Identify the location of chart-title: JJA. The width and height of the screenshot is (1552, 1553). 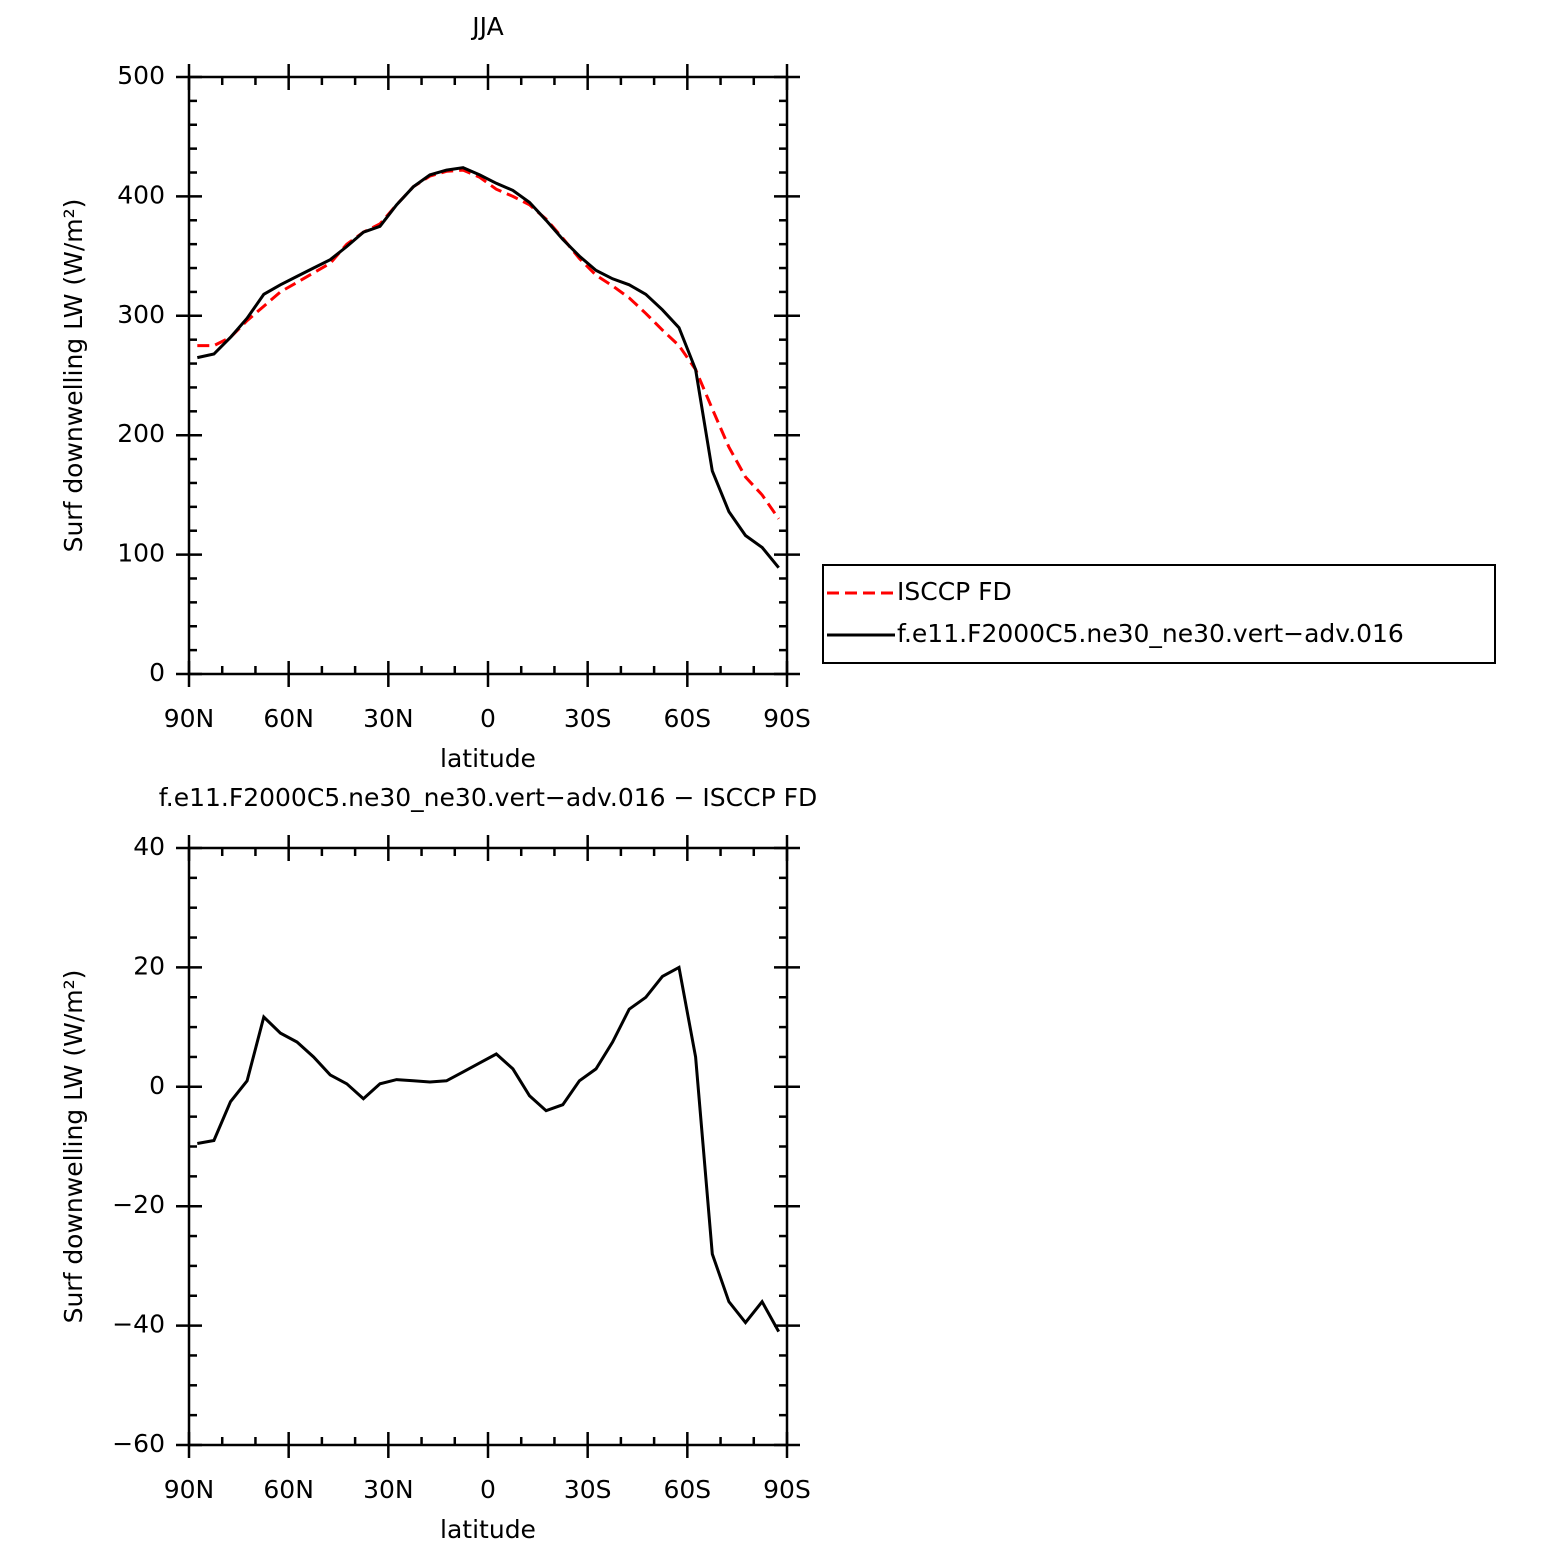
(486, 26).